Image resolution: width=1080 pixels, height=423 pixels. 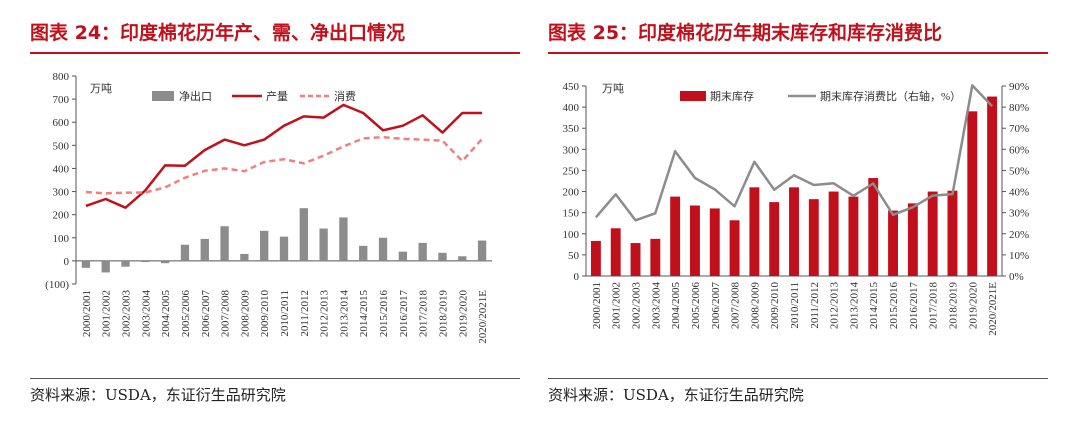 What do you see at coordinates (364, 314) in the screenshot?
I see `left-x-tick-label: 2014/2015` at bounding box center [364, 314].